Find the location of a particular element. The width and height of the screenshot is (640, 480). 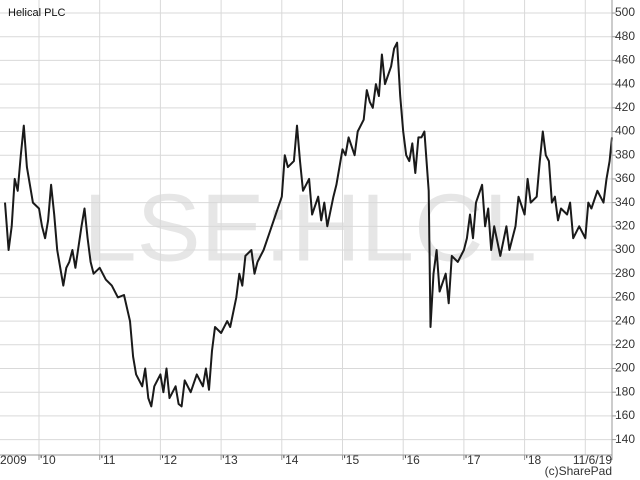

y-tick-label: 360 is located at coordinates (625, 178).